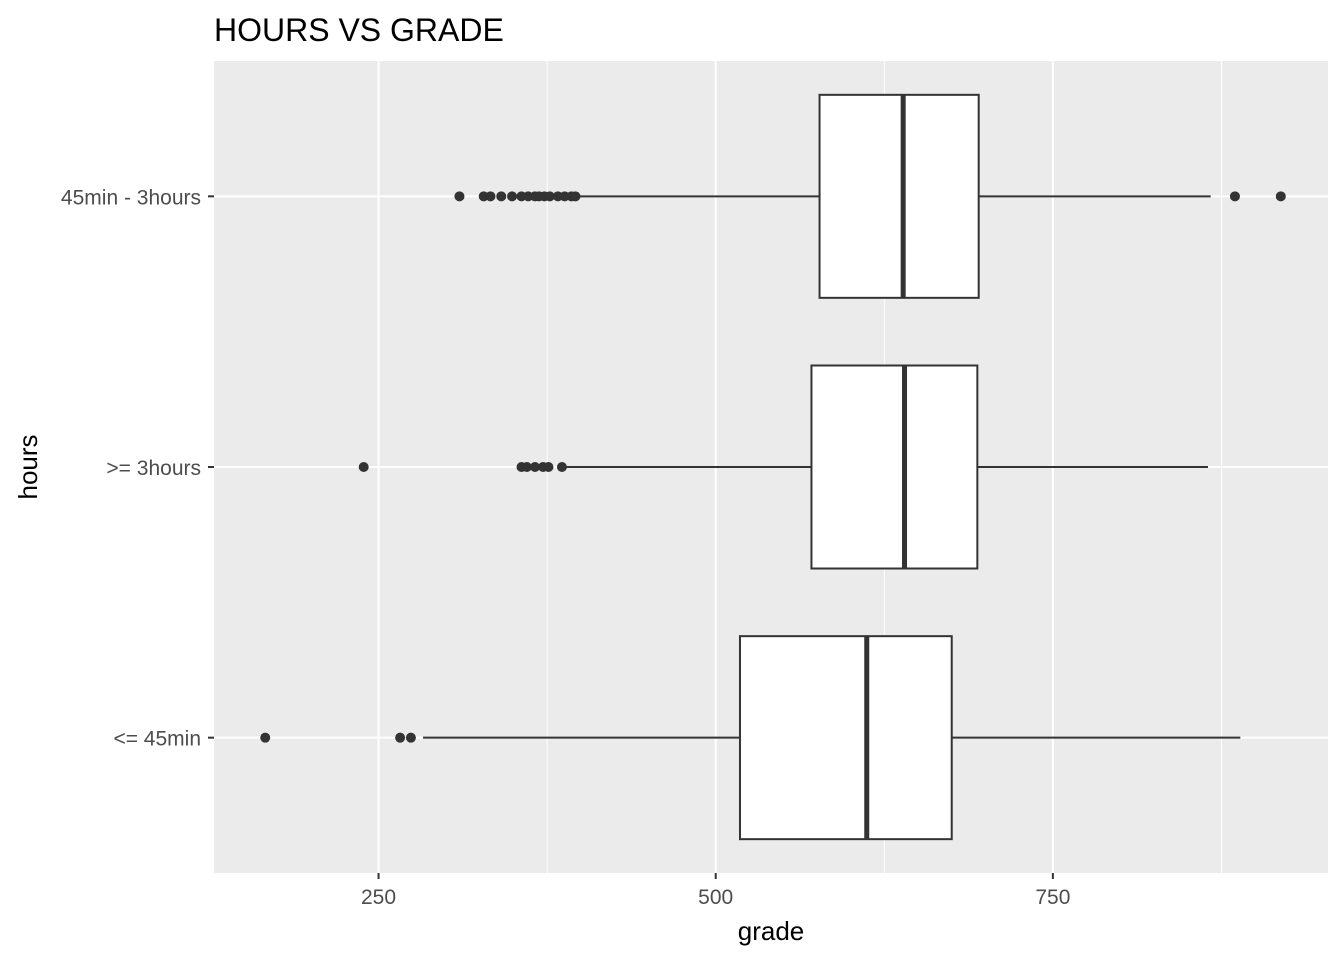 This screenshot has height=960, width=1344. Describe the element at coordinates (157, 739) in the screenshot. I see `y-tick-label: <= 45min` at that location.